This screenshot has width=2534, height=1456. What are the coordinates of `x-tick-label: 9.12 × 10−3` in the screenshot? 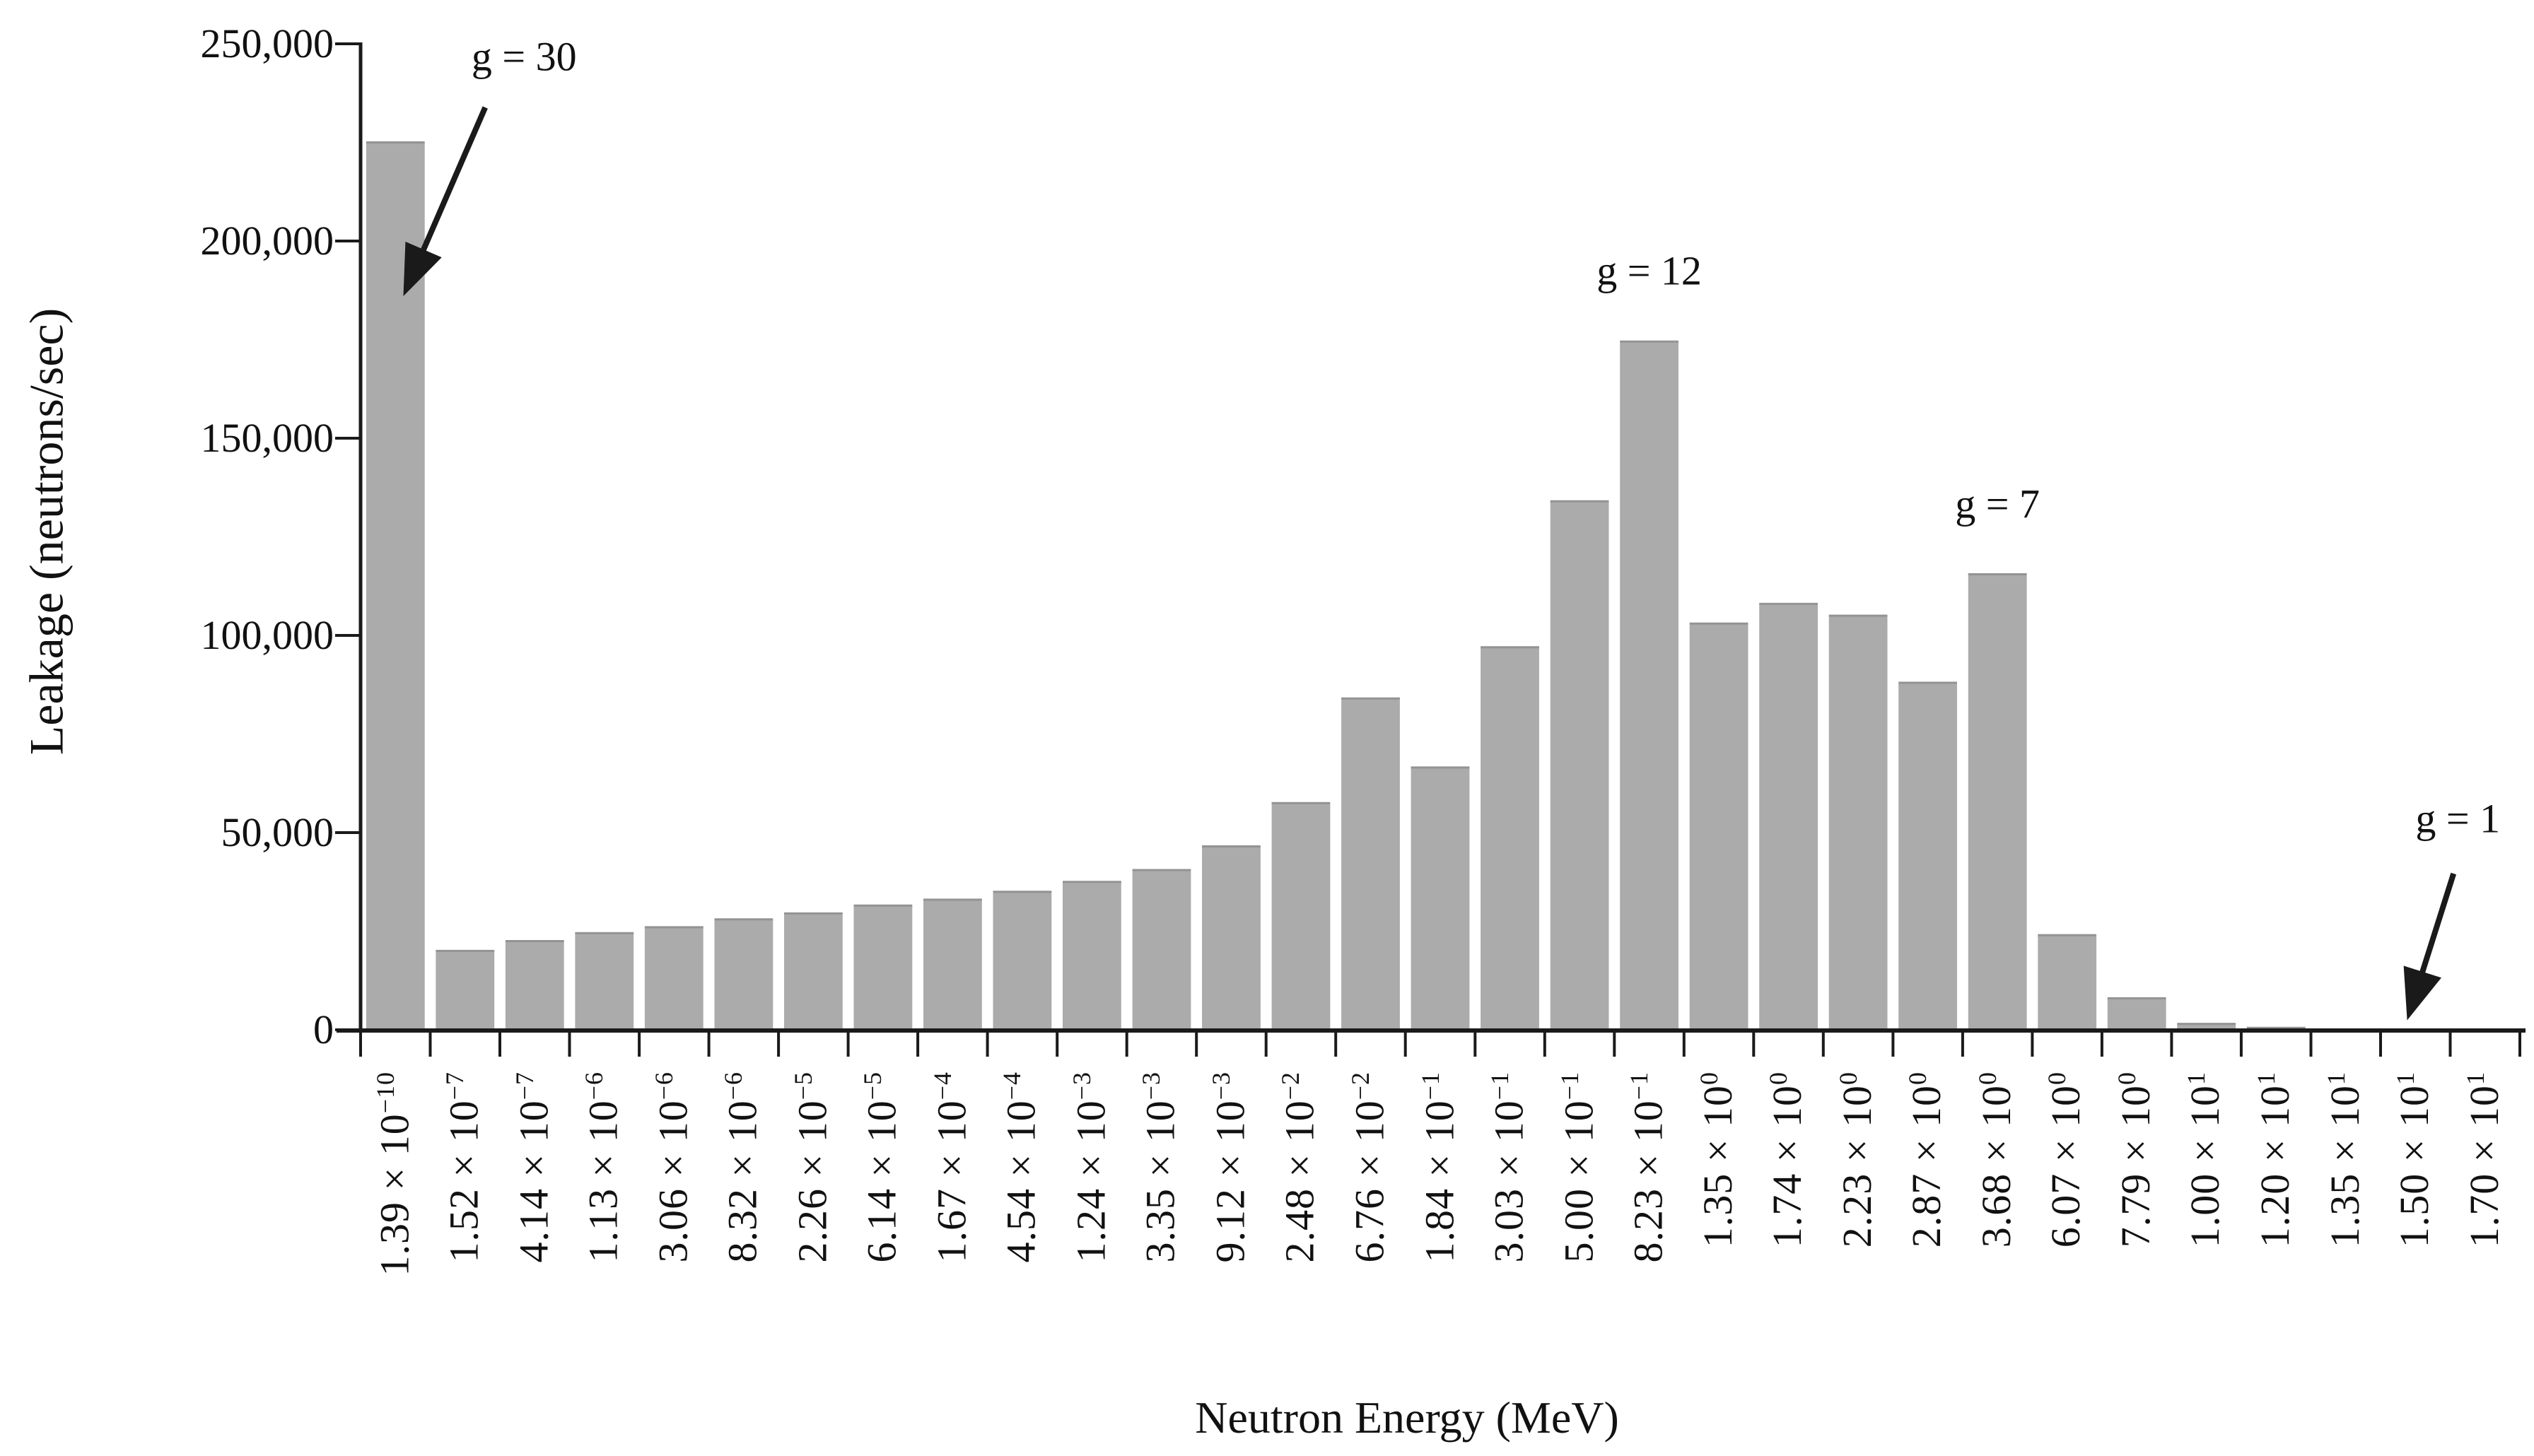 It's located at (1230, 1168).